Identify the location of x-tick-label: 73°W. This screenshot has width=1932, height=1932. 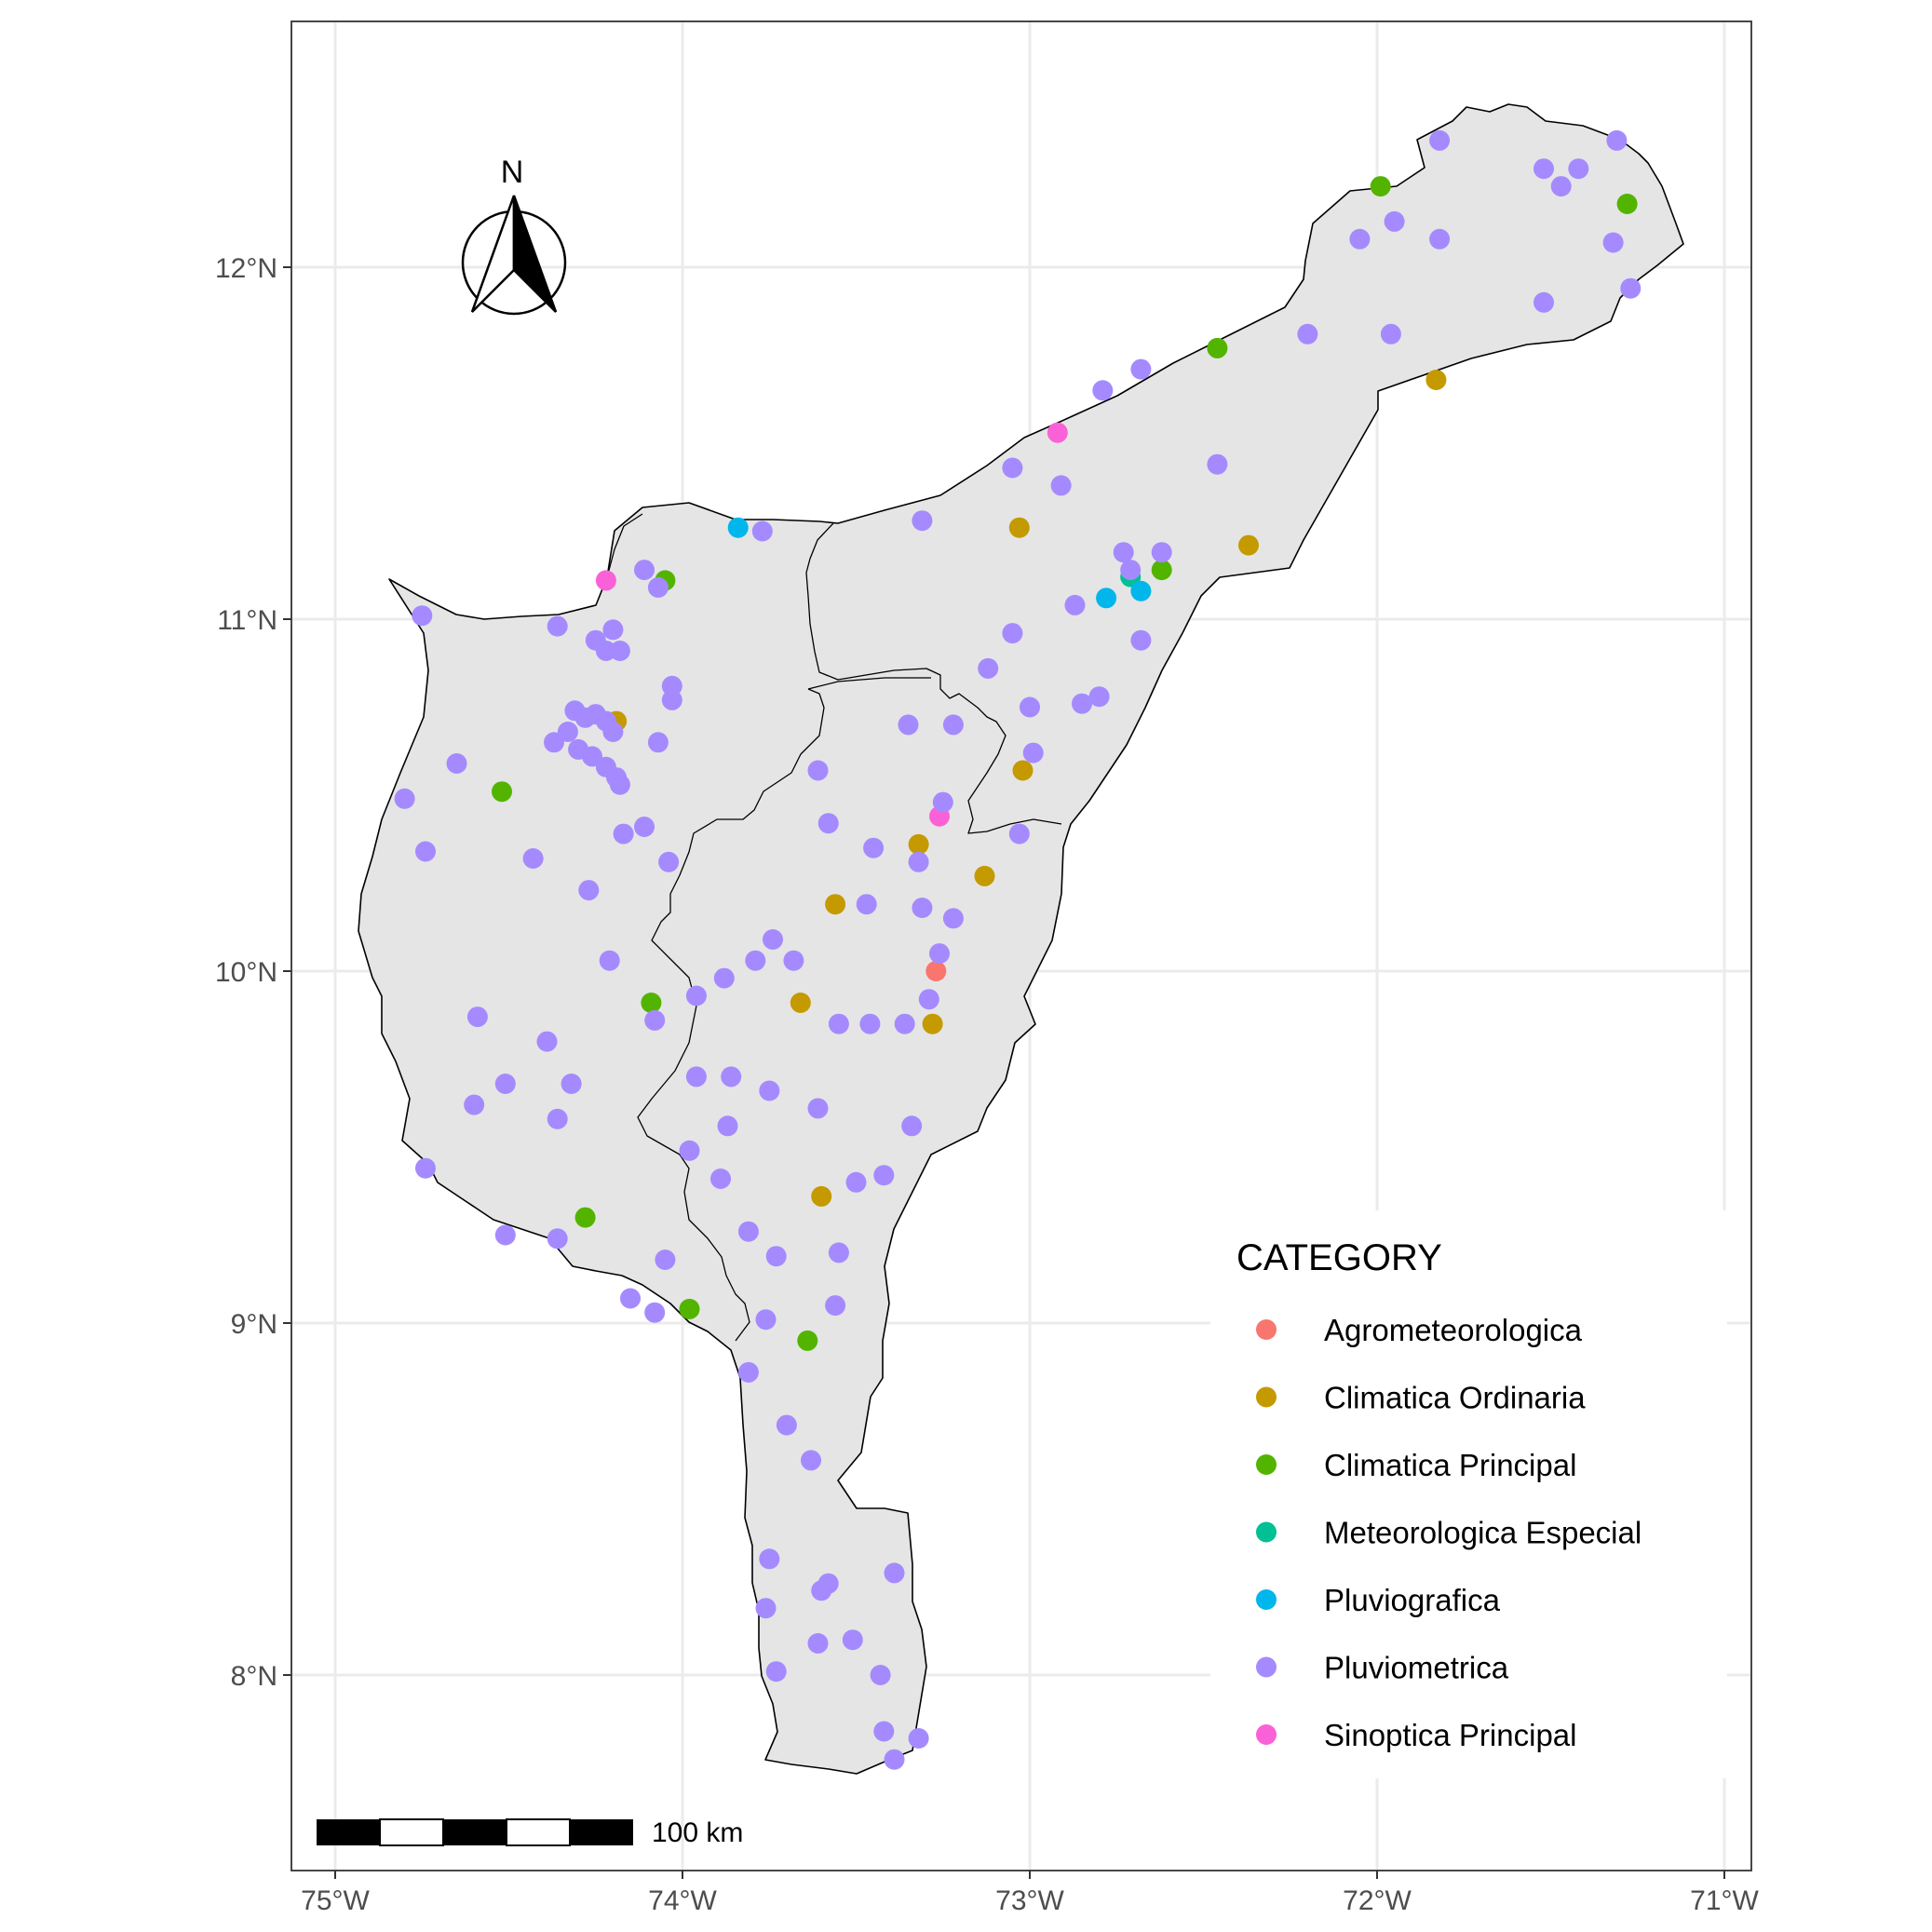
(1029, 1900).